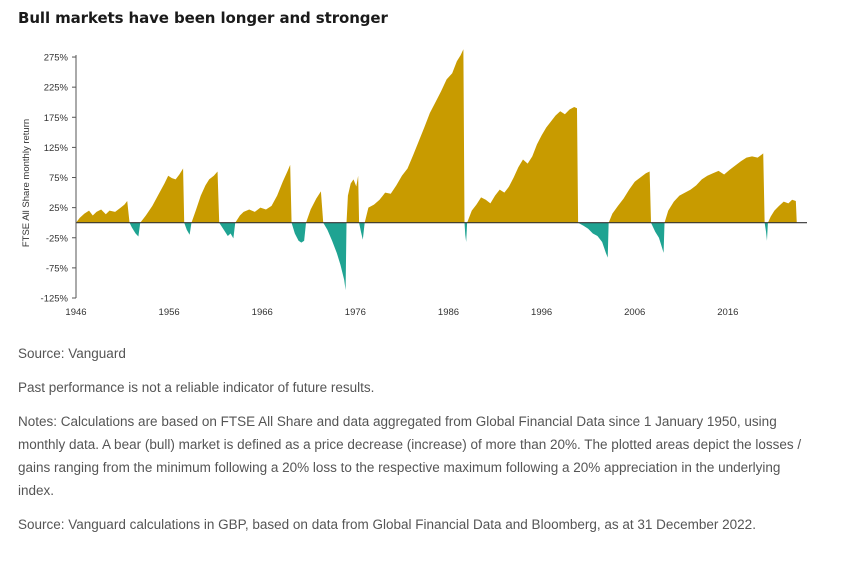 The image size is (855, 568). What do you see at coordinates (169, 312) in the screenshot?
I see `x-tick-label: 1956` at bounding box center [169, 312].